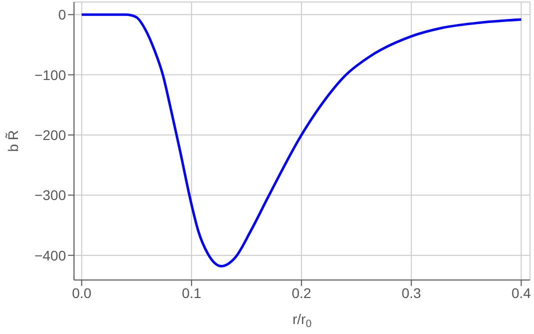 The image size is (534, 334). Describe the element at coordinates (82, 292) in the screenshot. I see `x-tick-label: 0.0` at that location.